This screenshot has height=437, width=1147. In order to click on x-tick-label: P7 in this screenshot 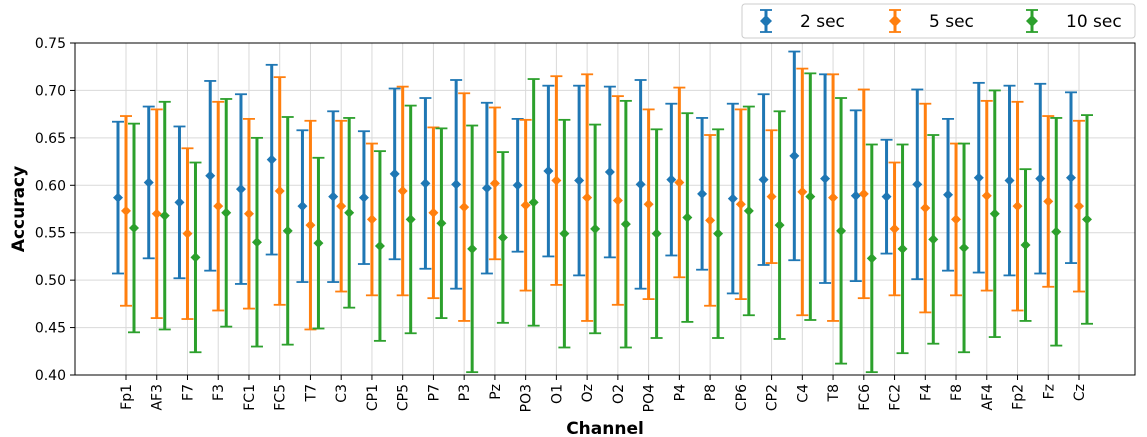, I will do `click(434, 392)`.